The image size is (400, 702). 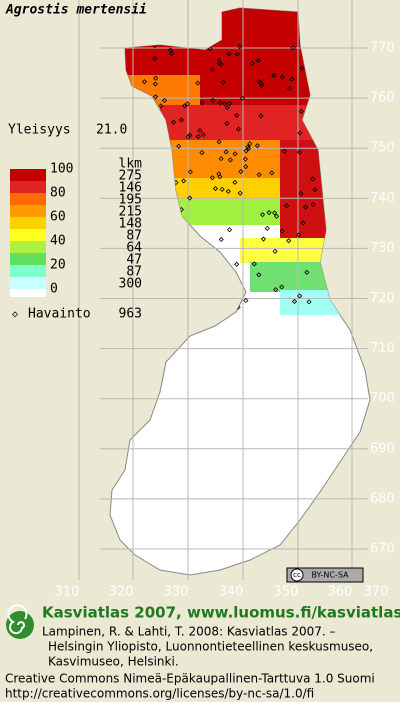 I want to click on east-label: 350, so click(x=286, y=592).